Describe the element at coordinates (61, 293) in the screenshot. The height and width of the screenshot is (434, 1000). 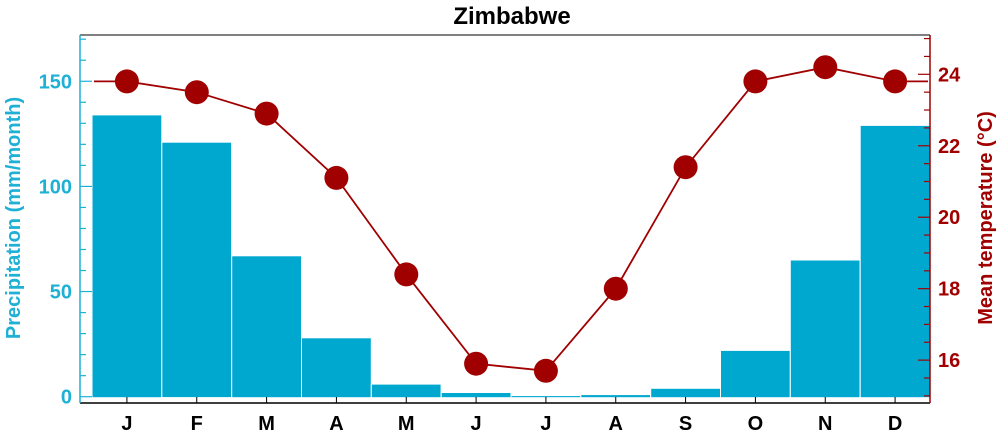
I see `left-tick-label: 50` at that location.